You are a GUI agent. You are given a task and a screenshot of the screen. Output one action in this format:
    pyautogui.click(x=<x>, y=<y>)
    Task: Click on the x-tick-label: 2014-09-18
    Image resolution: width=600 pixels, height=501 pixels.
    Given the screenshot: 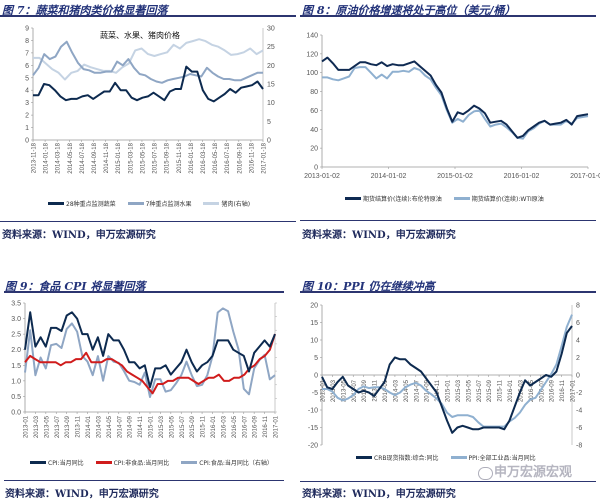 What is the action you would take?
    pyautogui.click(x=95, y=157)
    